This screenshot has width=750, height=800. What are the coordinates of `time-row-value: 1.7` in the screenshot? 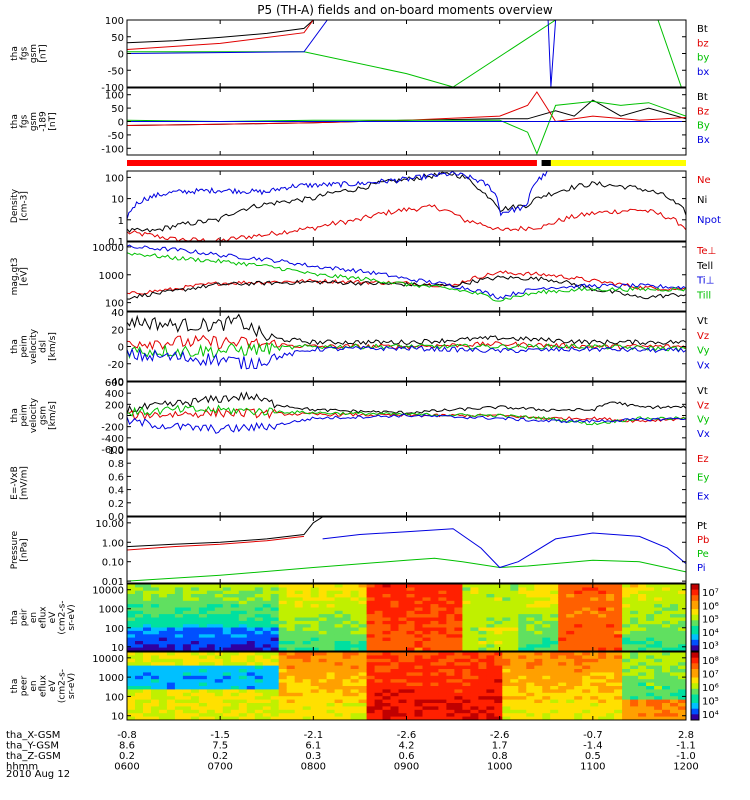 It's located at (500, 746).